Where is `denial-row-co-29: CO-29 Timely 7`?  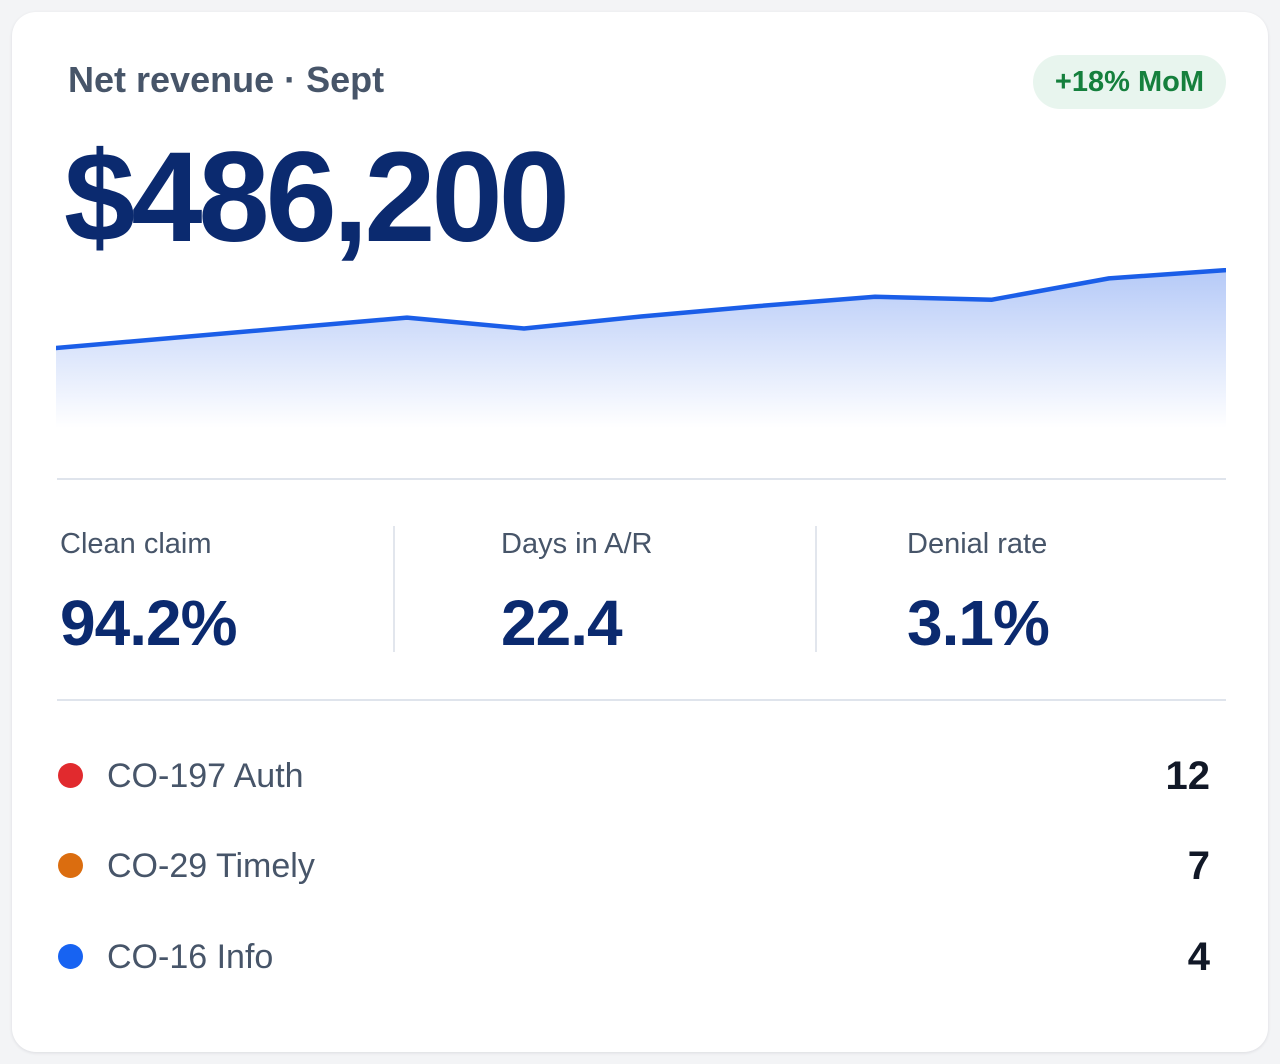 denial-row-co-29: CO-29 Timely 7 is located at coordinates (638, 866).